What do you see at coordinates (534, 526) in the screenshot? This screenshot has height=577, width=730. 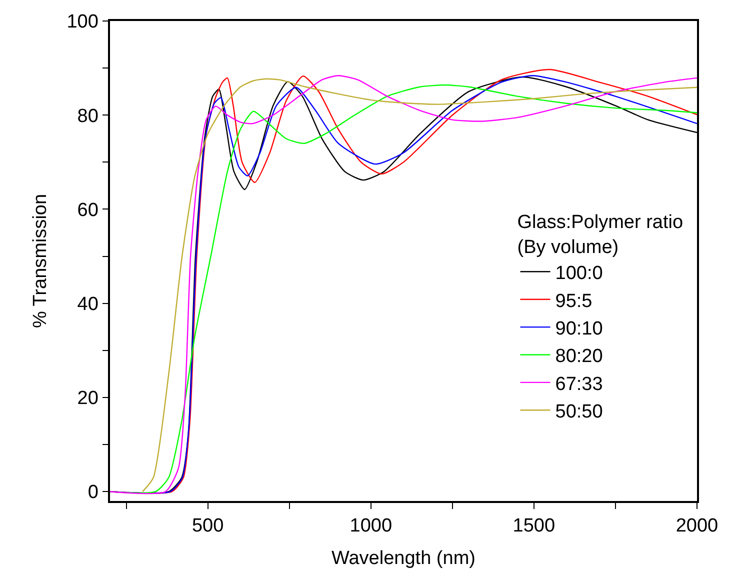 I see `x-tick-label: 1500` at bounding box center [534, 526].